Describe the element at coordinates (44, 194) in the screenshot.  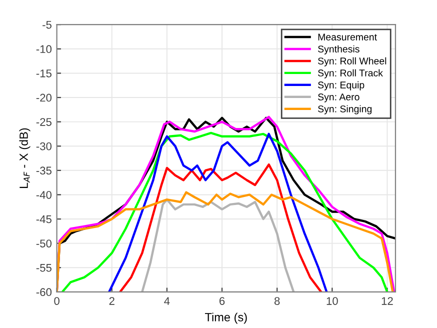
I see `y-tick-label: -40` at that location.